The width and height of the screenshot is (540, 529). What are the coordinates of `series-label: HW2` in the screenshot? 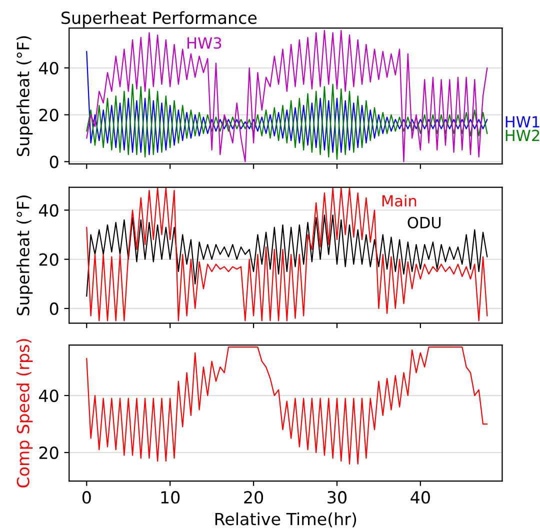 It's located at (523, 136).